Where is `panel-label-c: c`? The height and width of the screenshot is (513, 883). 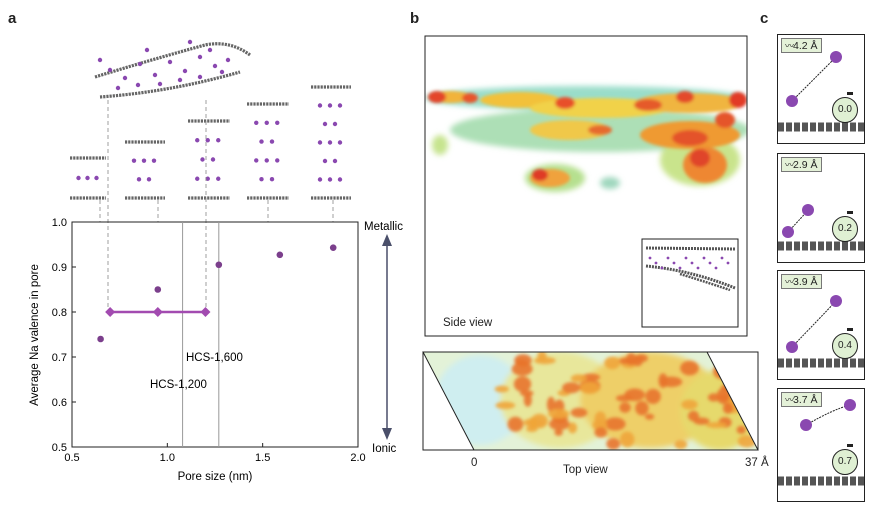
panel-label-c: c is located at coordinates (764, 18).